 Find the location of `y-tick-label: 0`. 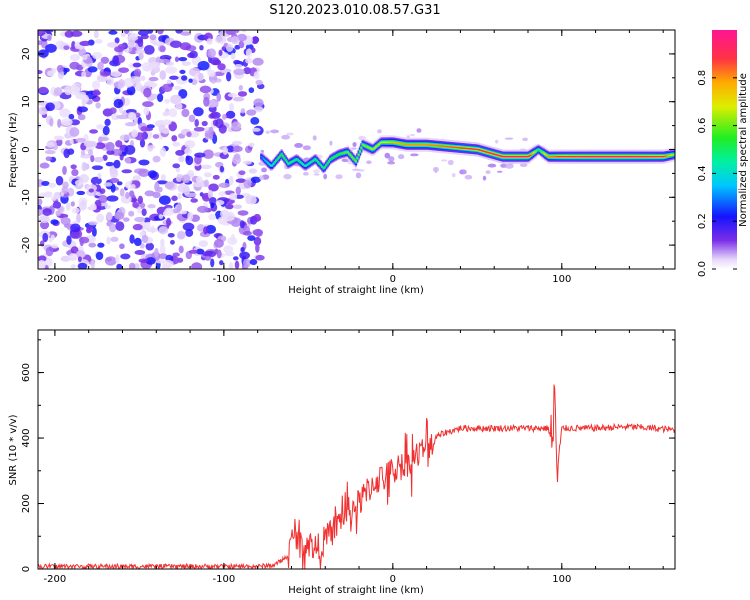

y-tick-label: 0 is located at coordinates (26, 569).